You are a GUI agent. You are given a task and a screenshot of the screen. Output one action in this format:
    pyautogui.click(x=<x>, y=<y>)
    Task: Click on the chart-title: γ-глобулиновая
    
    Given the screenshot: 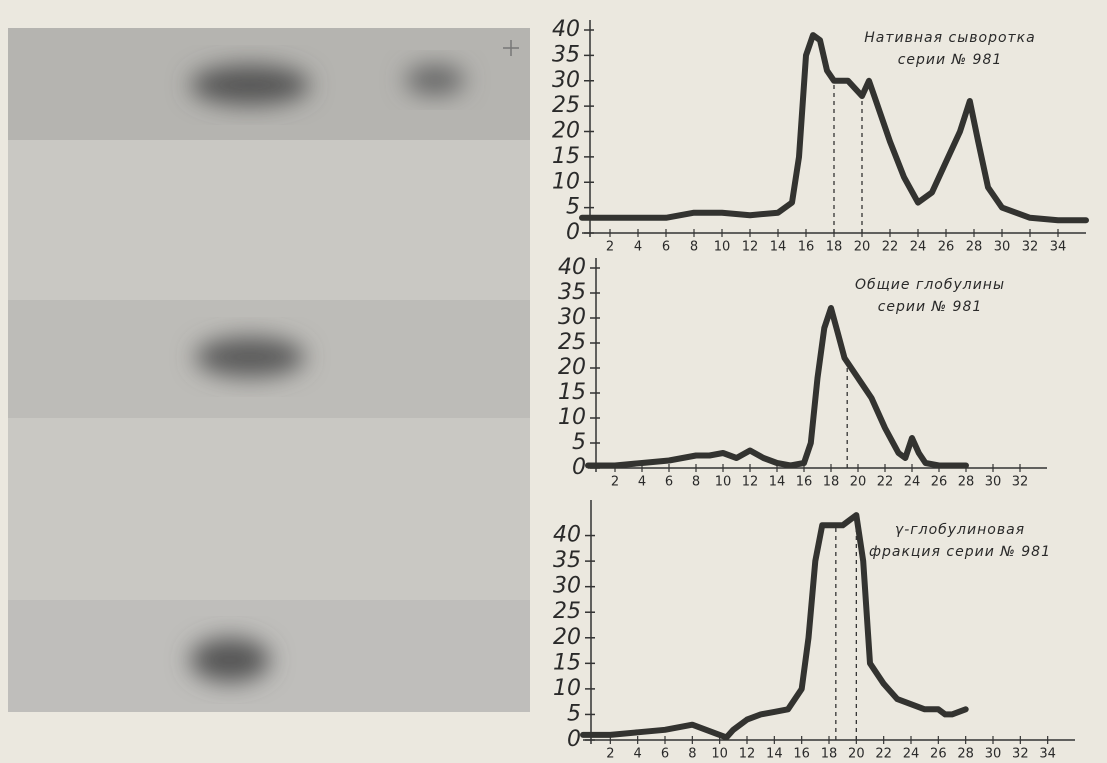 What is the action you would take?
    pyautogui.click(x=960, y=530)
    